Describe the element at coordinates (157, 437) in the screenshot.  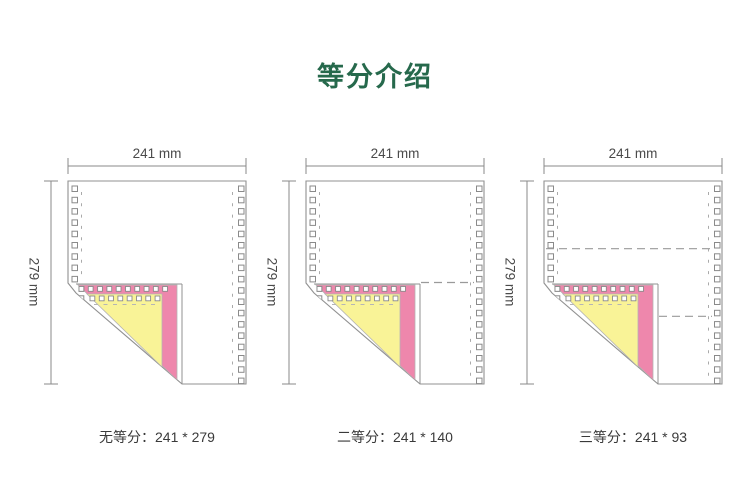
I see `panel-caption: 无等分：241 * 279` at that location.